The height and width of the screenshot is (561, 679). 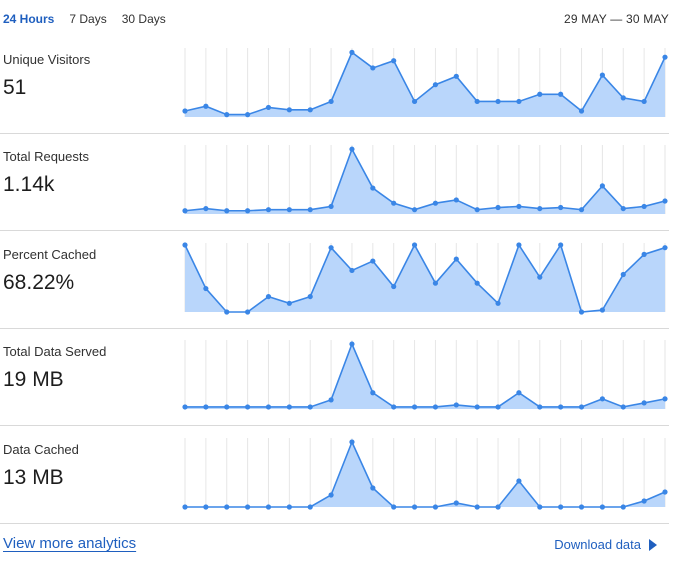 I want to click on download-data-button: Download data, so click(x=605, y=544).